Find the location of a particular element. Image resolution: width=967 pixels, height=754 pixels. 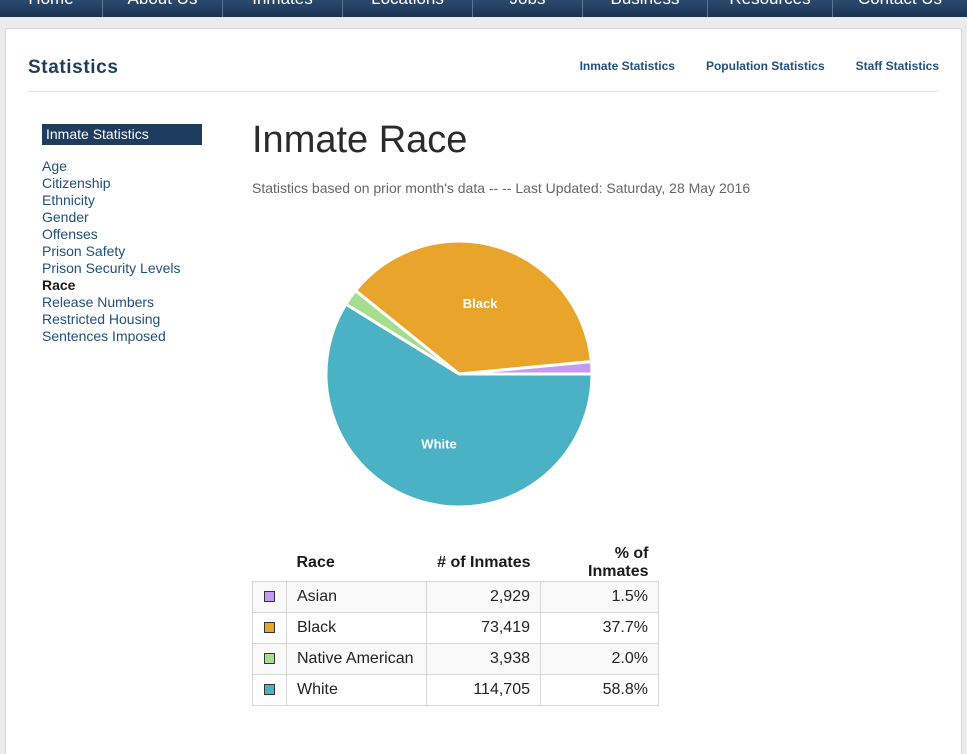

legend-swatch-black is located at coordinates (269, 628).